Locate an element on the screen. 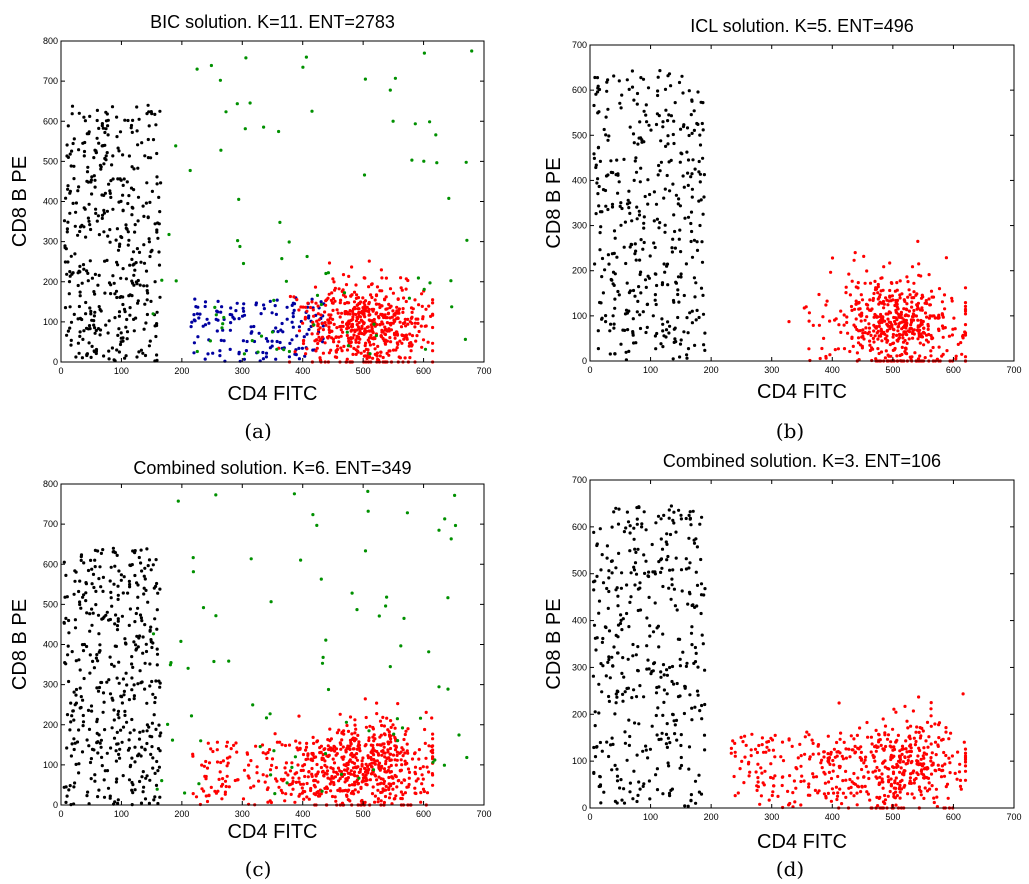 This screenshot has width=1029, height=884. y-tick-label: 800 is located at coordinates (50, 484).